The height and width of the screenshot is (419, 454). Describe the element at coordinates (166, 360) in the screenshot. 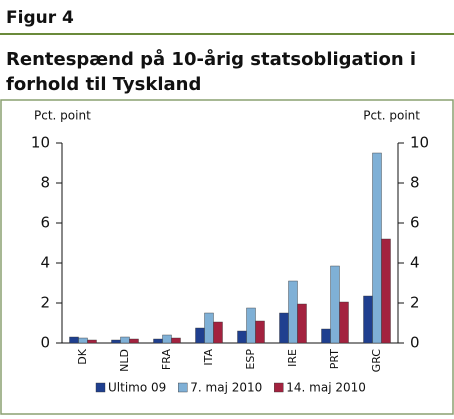

I see `x-tick-label: FRA` at that location.